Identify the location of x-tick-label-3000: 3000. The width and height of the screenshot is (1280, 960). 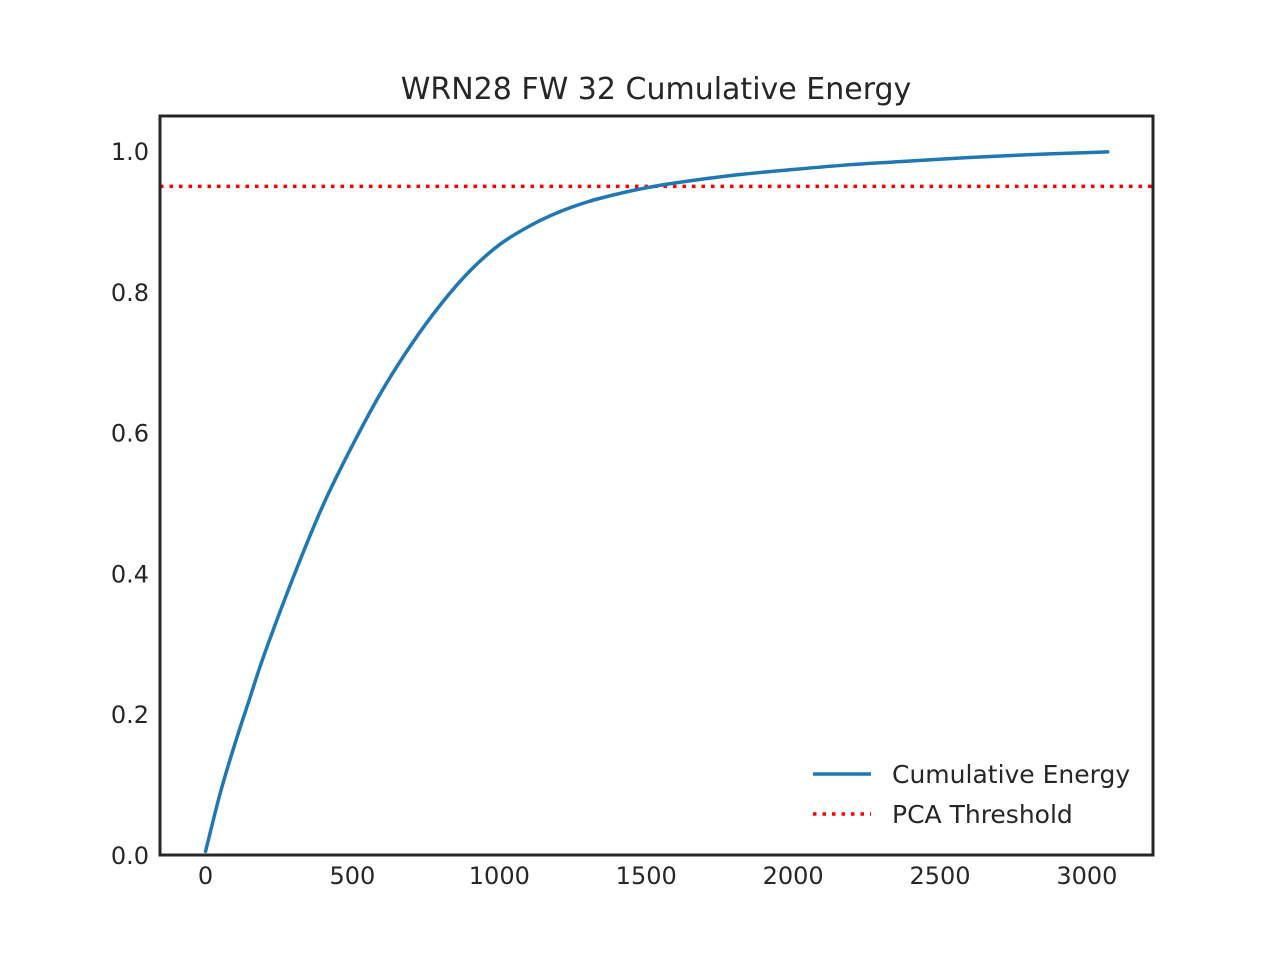
(1086, 876).